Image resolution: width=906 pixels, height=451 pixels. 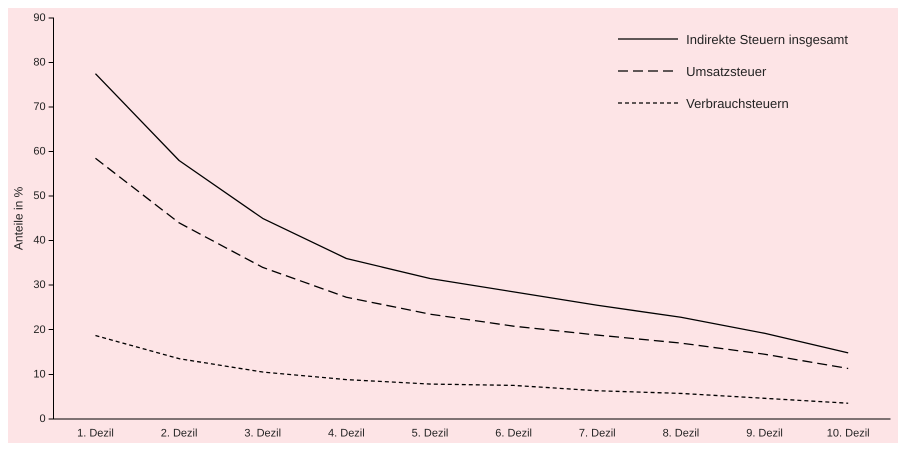 I want to click on x-tick-label: 10. Dezil, so click(x=848, y=433).